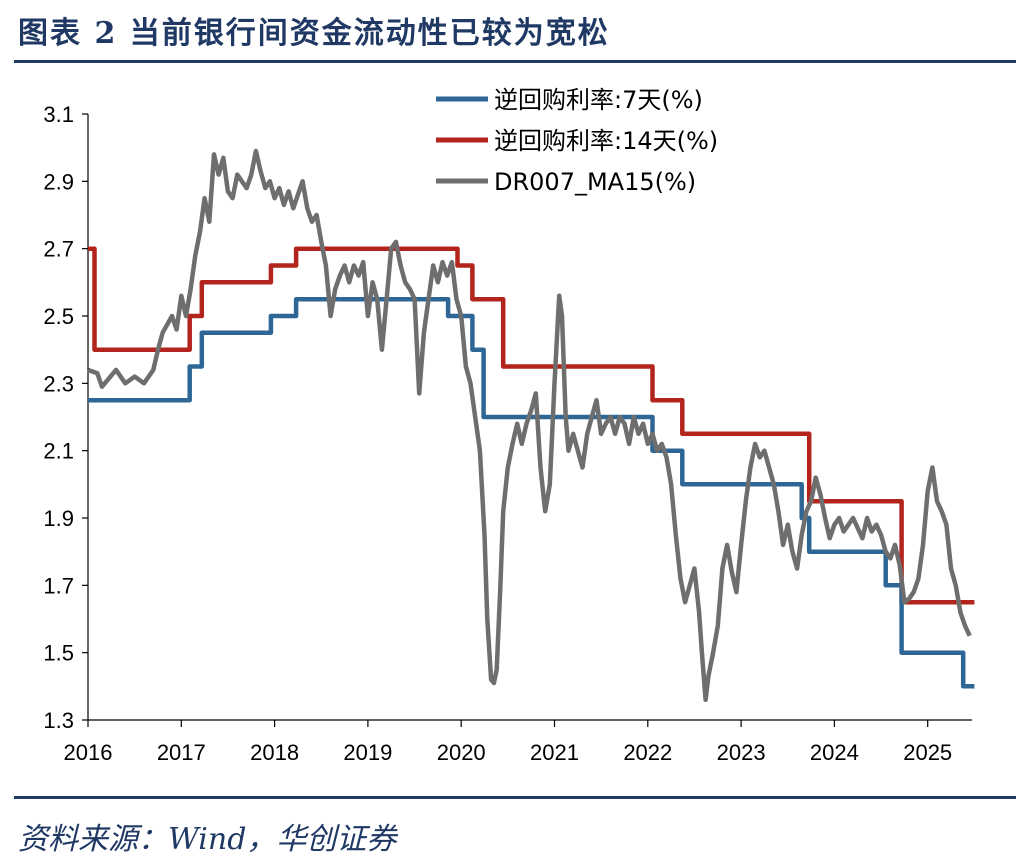 This screenshot has width=1020, height=867. Describe the element at coordinates (834, 752) in the screenshot. I see `x-tick-label: 2024` at that location.